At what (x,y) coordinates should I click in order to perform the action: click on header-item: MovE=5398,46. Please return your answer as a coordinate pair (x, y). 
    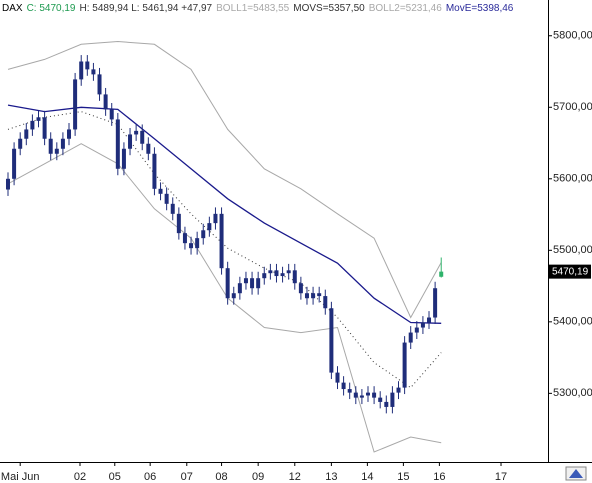
    Looking at the image, I should click on (480, 8).